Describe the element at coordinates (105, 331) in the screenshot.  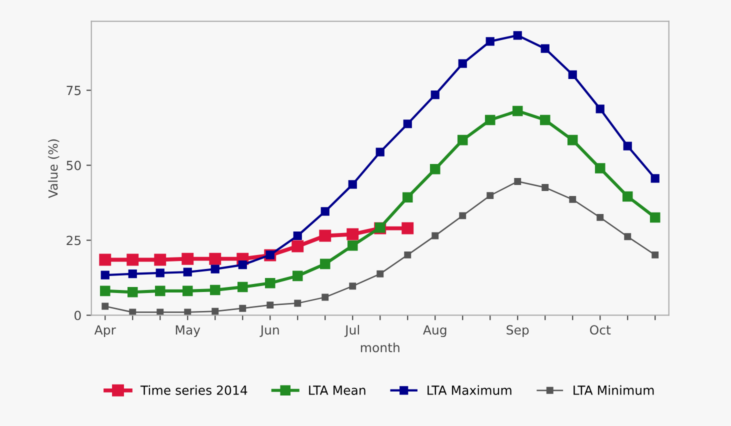
I see `x-tick-label: Apr` at that location.